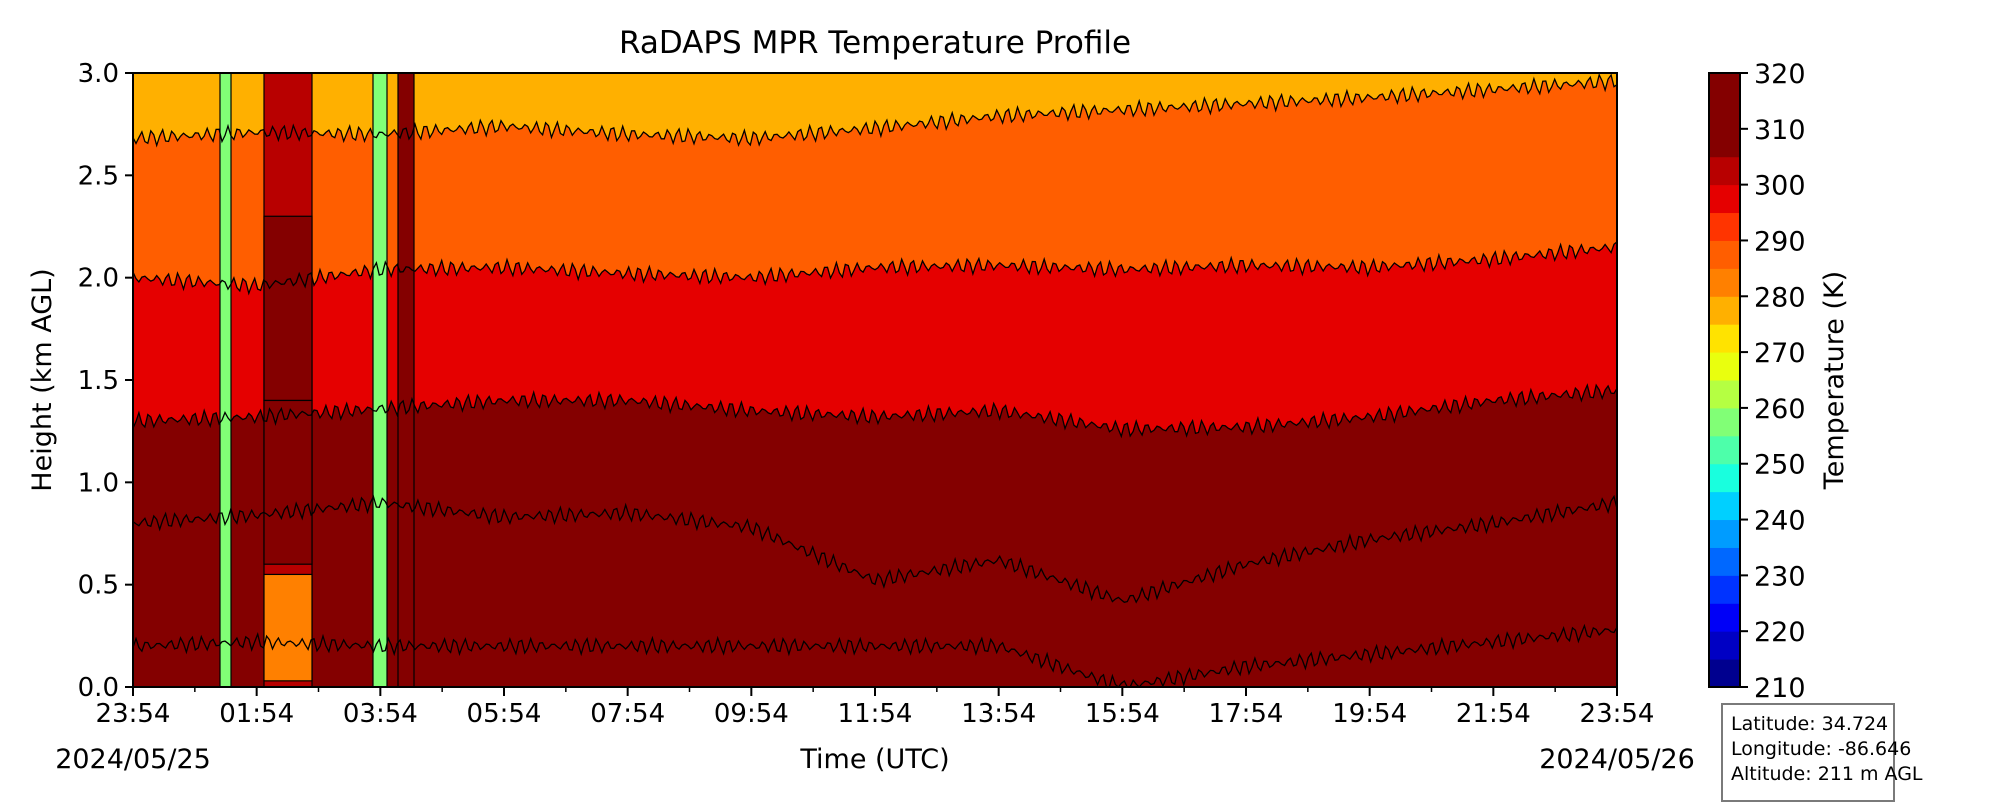 This screenshot has width=2000, height=802. I want to click on date-end-label: 2024/05/26, so click(1617, 759).